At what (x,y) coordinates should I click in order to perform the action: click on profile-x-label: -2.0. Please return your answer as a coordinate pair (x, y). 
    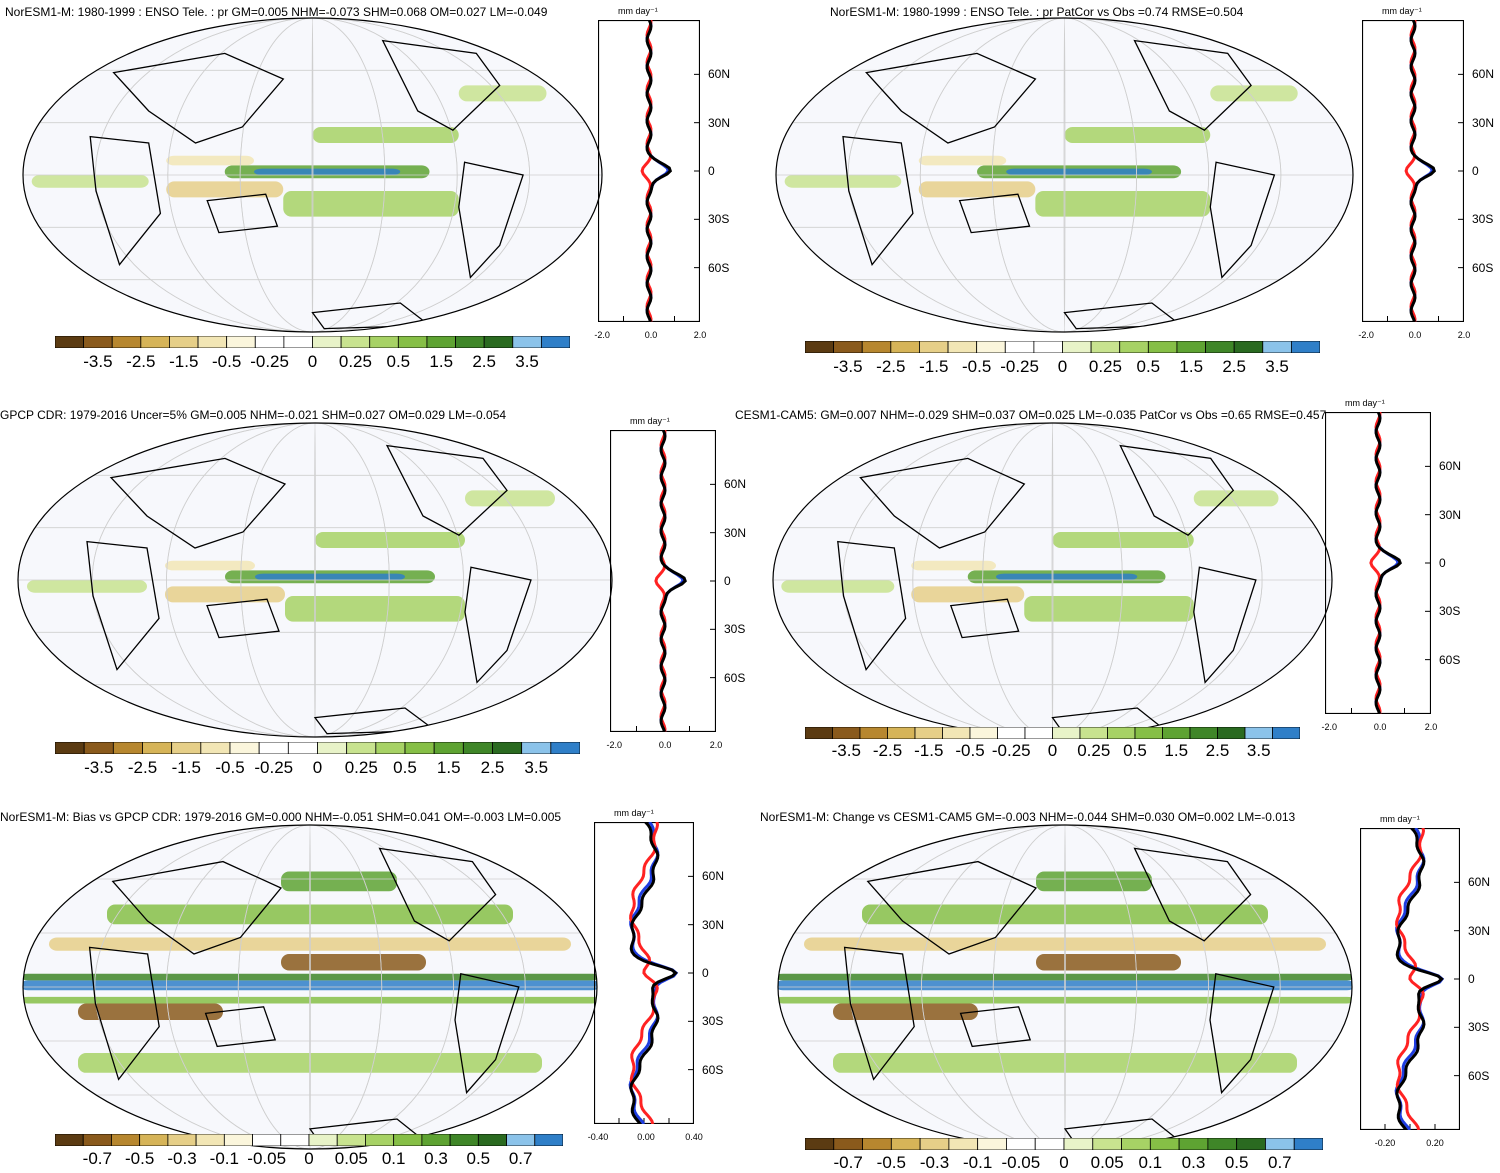
    Looking at the image, I should click on (614, 745).